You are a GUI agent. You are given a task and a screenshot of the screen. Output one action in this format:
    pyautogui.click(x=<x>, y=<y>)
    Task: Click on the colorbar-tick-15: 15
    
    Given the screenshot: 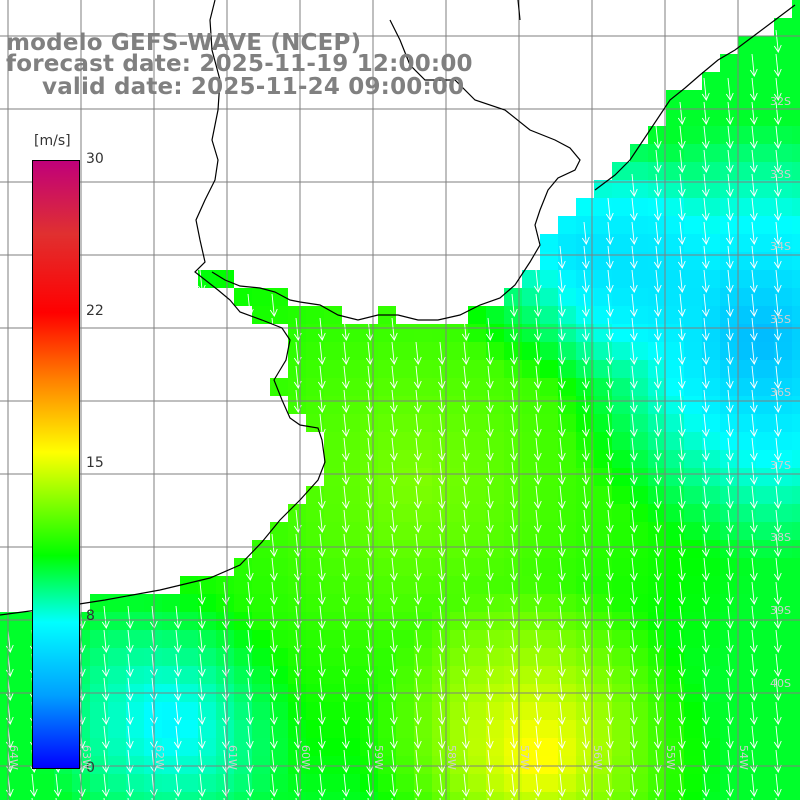 What is the action you would take?
    pyautogui.click(x=95, y=463)
    